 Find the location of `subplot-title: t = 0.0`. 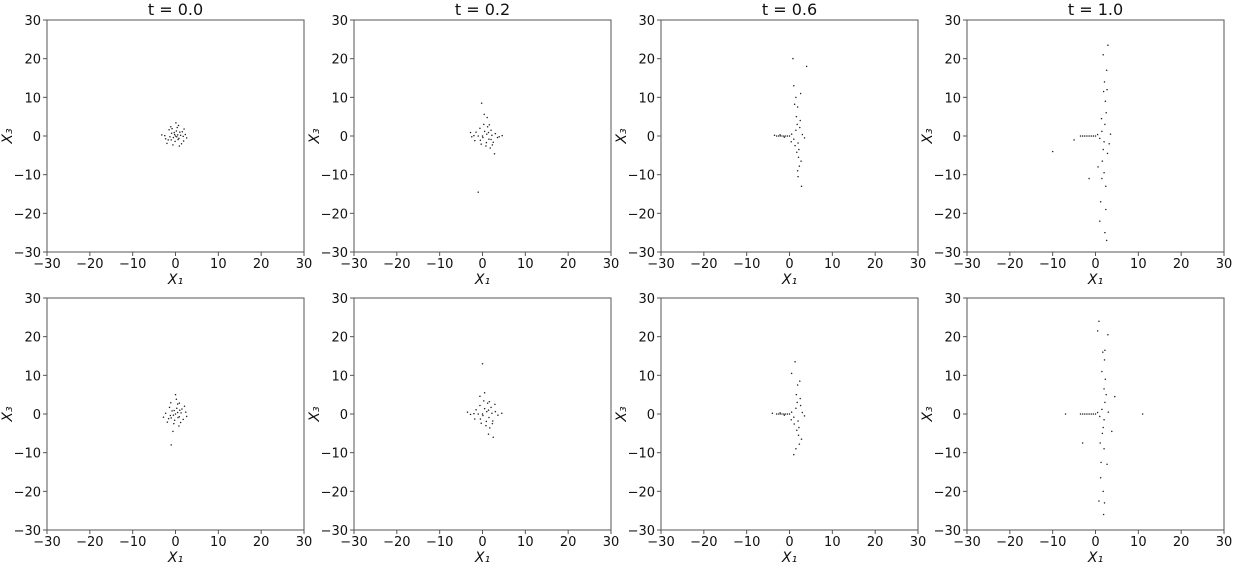

subplot-title: t = 0.0 is located at coordinates (175, 9).